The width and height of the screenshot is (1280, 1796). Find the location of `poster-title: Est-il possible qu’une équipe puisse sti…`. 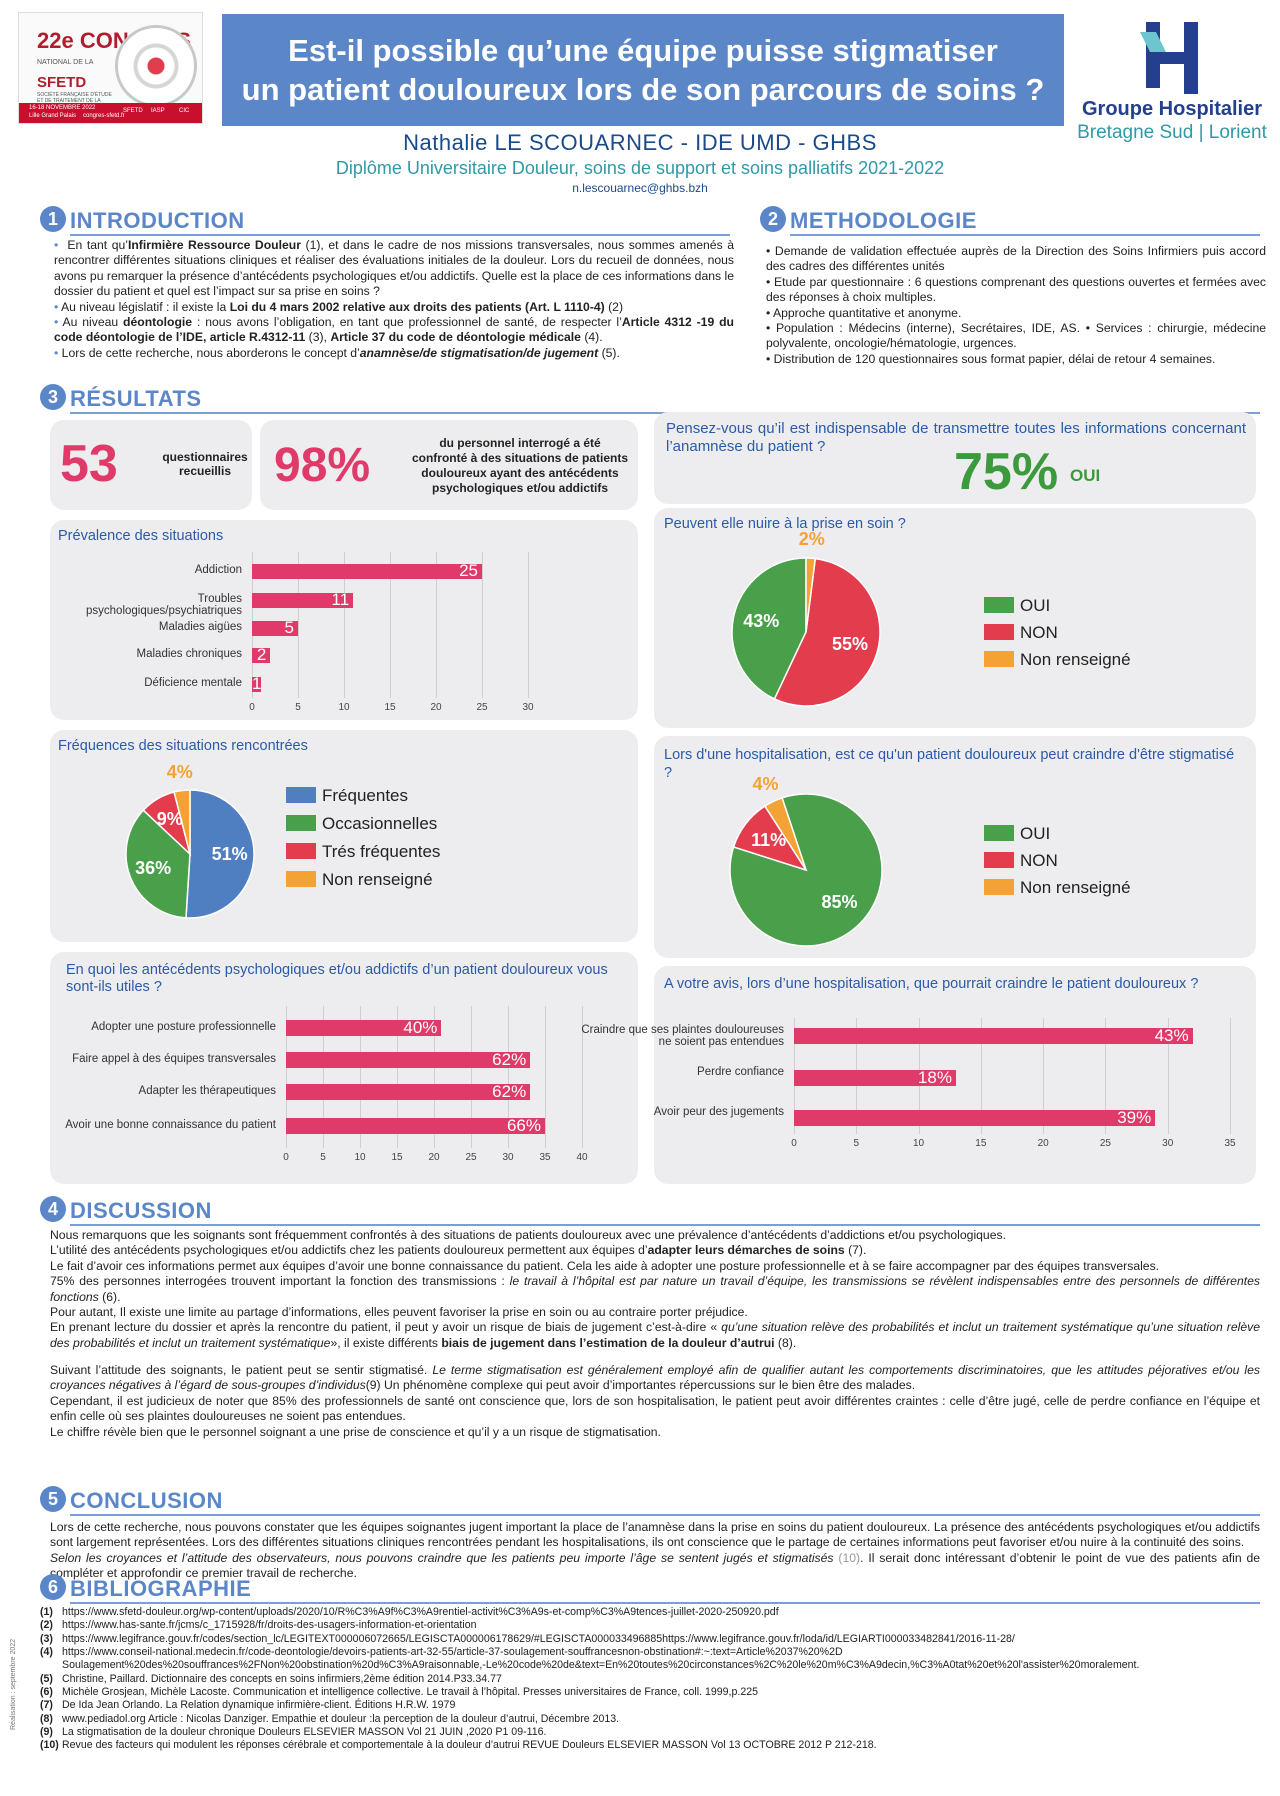

poster-title: Est-il possible qu’une équipe puisse sti… is located at coordinates (643, 70).